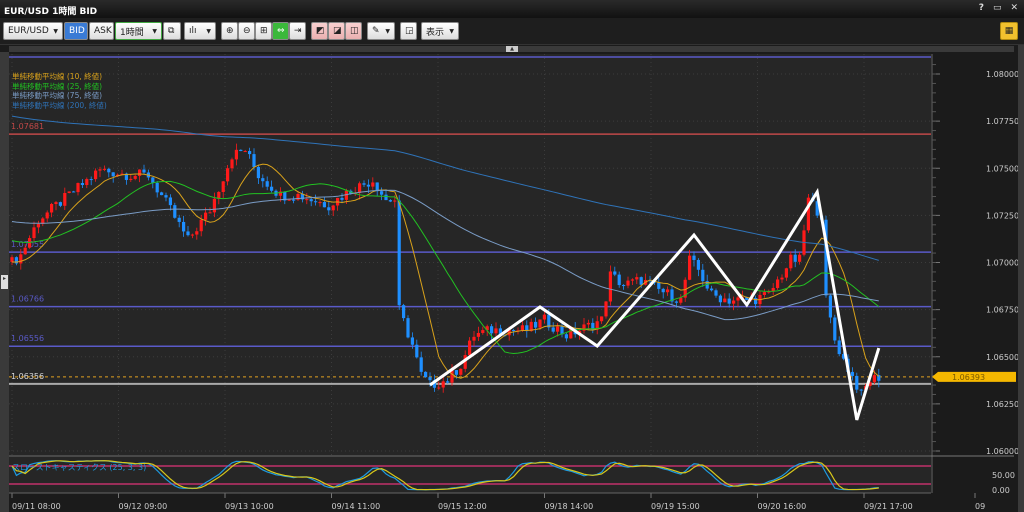 The height and width of the screenshot is (512, 1024). What do you see at coordinates (297, 31) in the screenshot?
I see `shift-icon: ⇥` at bounding box center [297, 31].